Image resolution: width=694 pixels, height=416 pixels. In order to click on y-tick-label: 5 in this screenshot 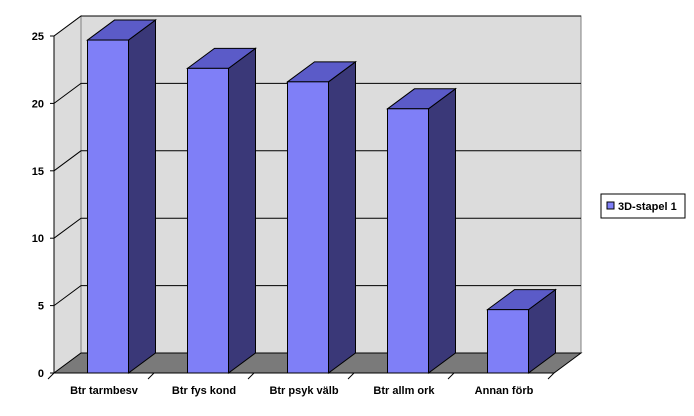, I will do `click(41, 307)`.